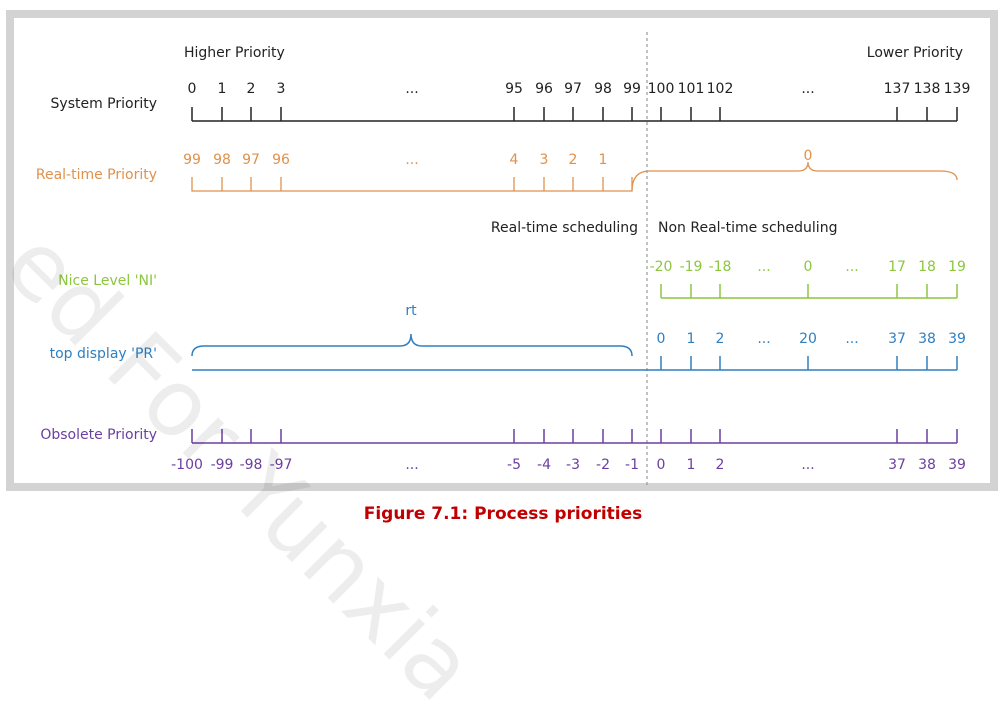  I want to click on top-tick-label: 37, so click(897, 339).